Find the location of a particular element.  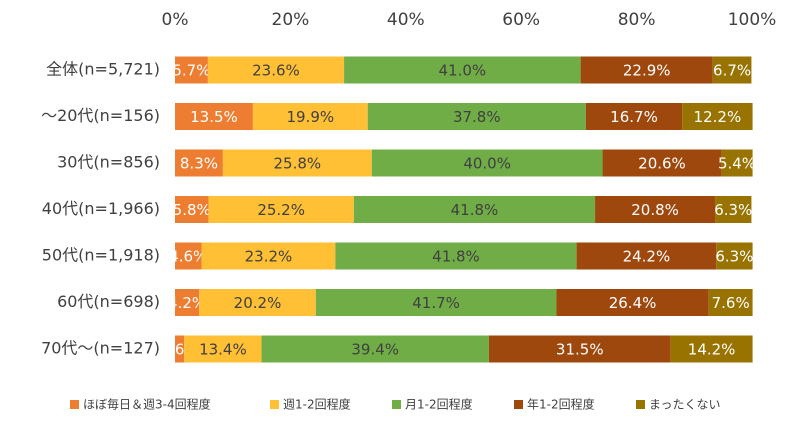

category-label: 50代(n=1,918) is located at coordinates (101, 255).